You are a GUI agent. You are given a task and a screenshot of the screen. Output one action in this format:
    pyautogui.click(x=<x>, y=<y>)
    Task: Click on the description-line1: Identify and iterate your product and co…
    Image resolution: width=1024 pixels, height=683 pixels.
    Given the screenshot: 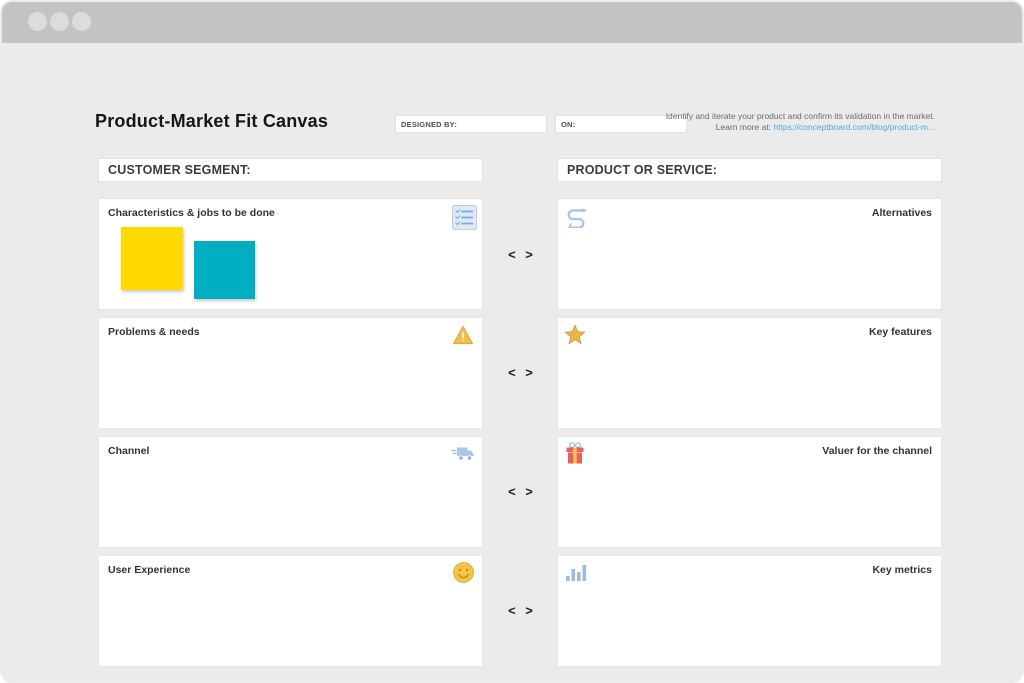 What is the action you would take?
    pyautogui.click(x=800, y=116)
    